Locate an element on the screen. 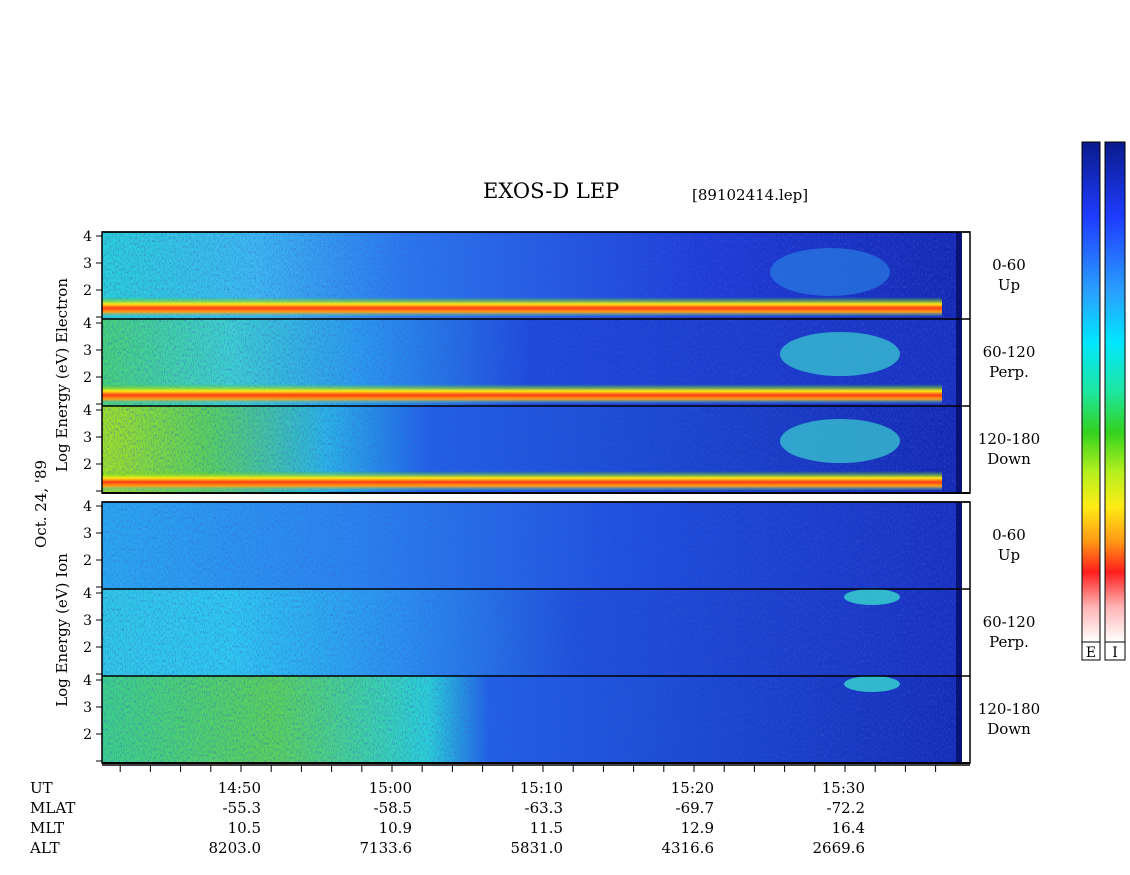  ephem-value: -58.5 is located at coordinates (393, 808).